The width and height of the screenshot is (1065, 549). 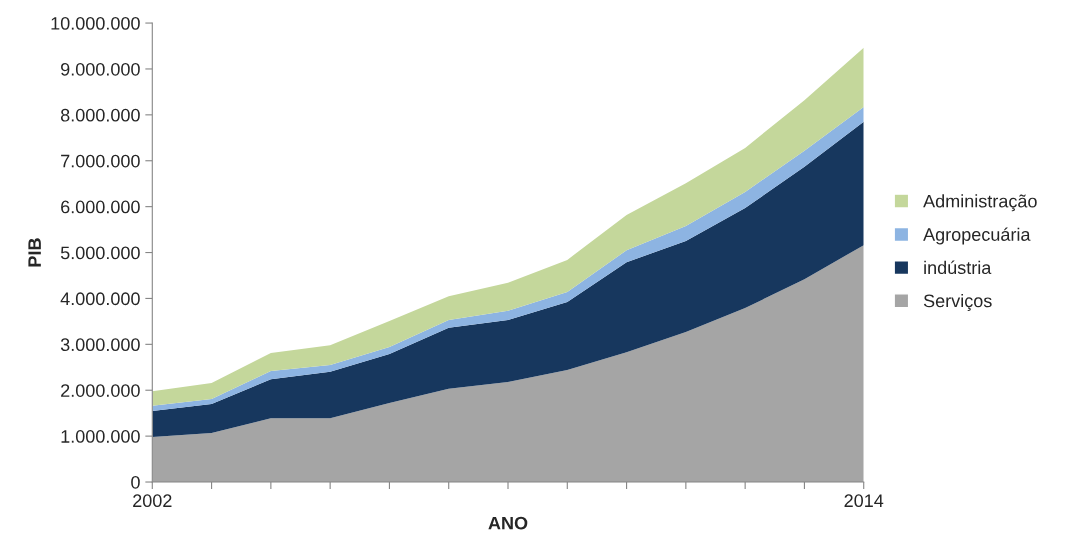 What do you see at coordinates (508, 523) in the screenshot?
I see `x-axis-title: ANO` at bounding box center [508, 523].